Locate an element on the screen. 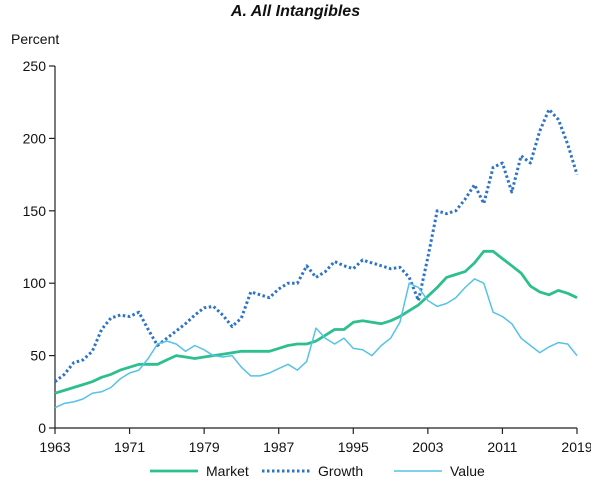 The width and height of the screenshot is (591, 489). y-tick-label: 100 is located at coordinates (35, 283).